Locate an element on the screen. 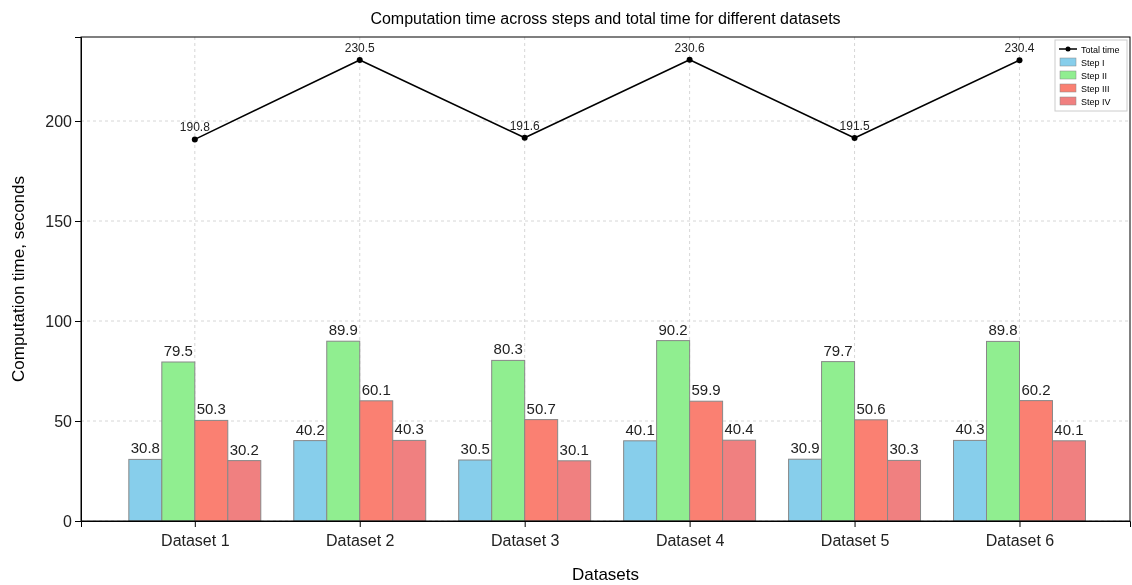  data-label: 30.2 is located at coordinates (244, 449).